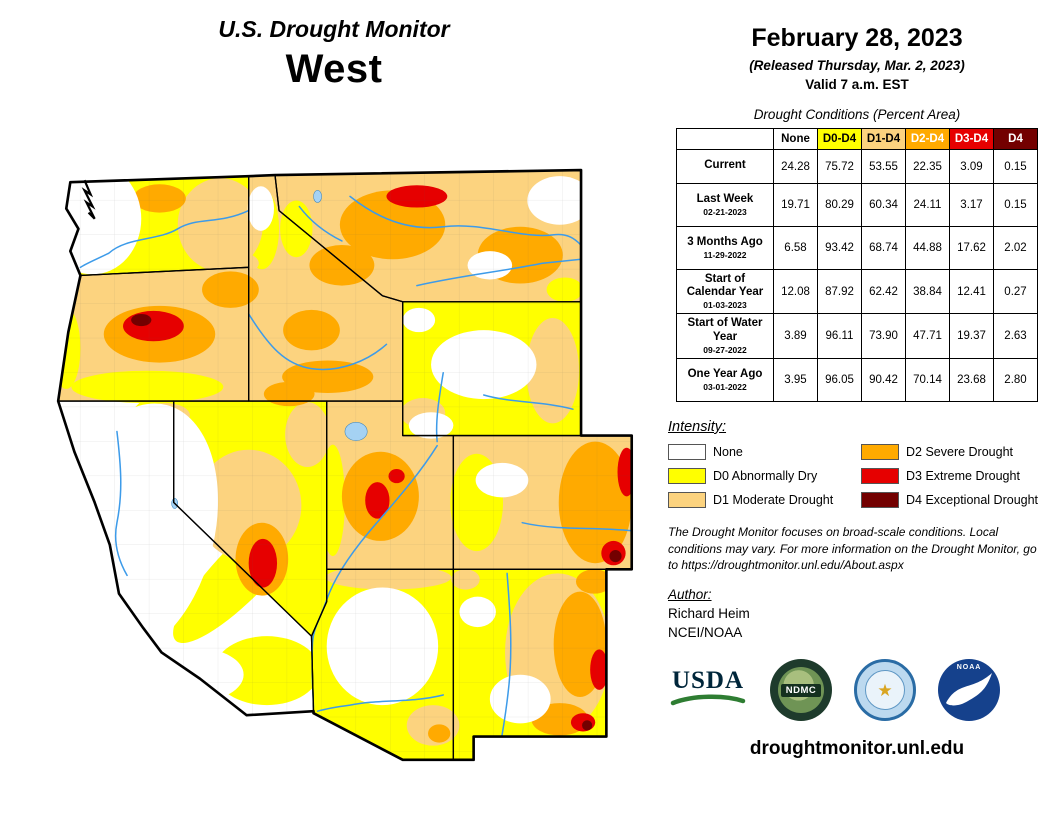  Describe the element at coordinates (880, 475) in the screenshot. I see `legend-swatch-d3` at that location.